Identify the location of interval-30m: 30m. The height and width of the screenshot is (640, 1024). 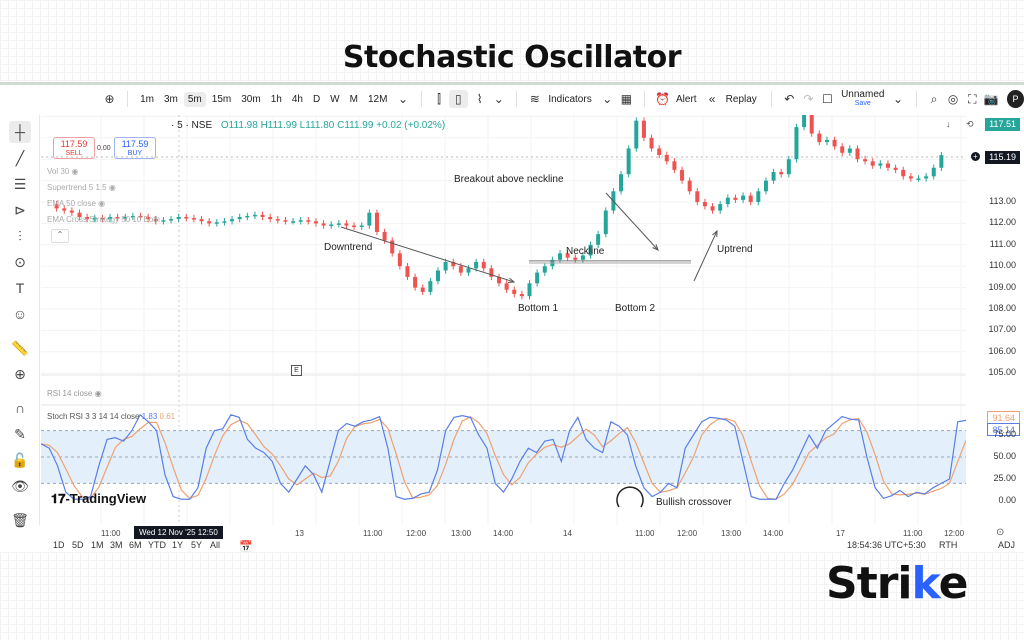
(251, 99).